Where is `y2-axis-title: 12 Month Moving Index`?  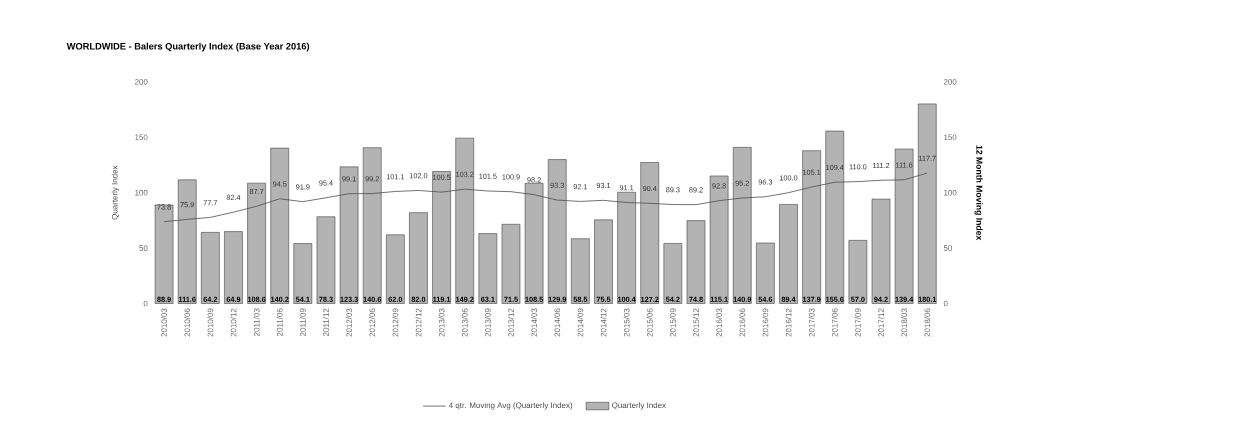 y2-axis-title: 12 Month Moving Index is located at coordinates (978, 193).